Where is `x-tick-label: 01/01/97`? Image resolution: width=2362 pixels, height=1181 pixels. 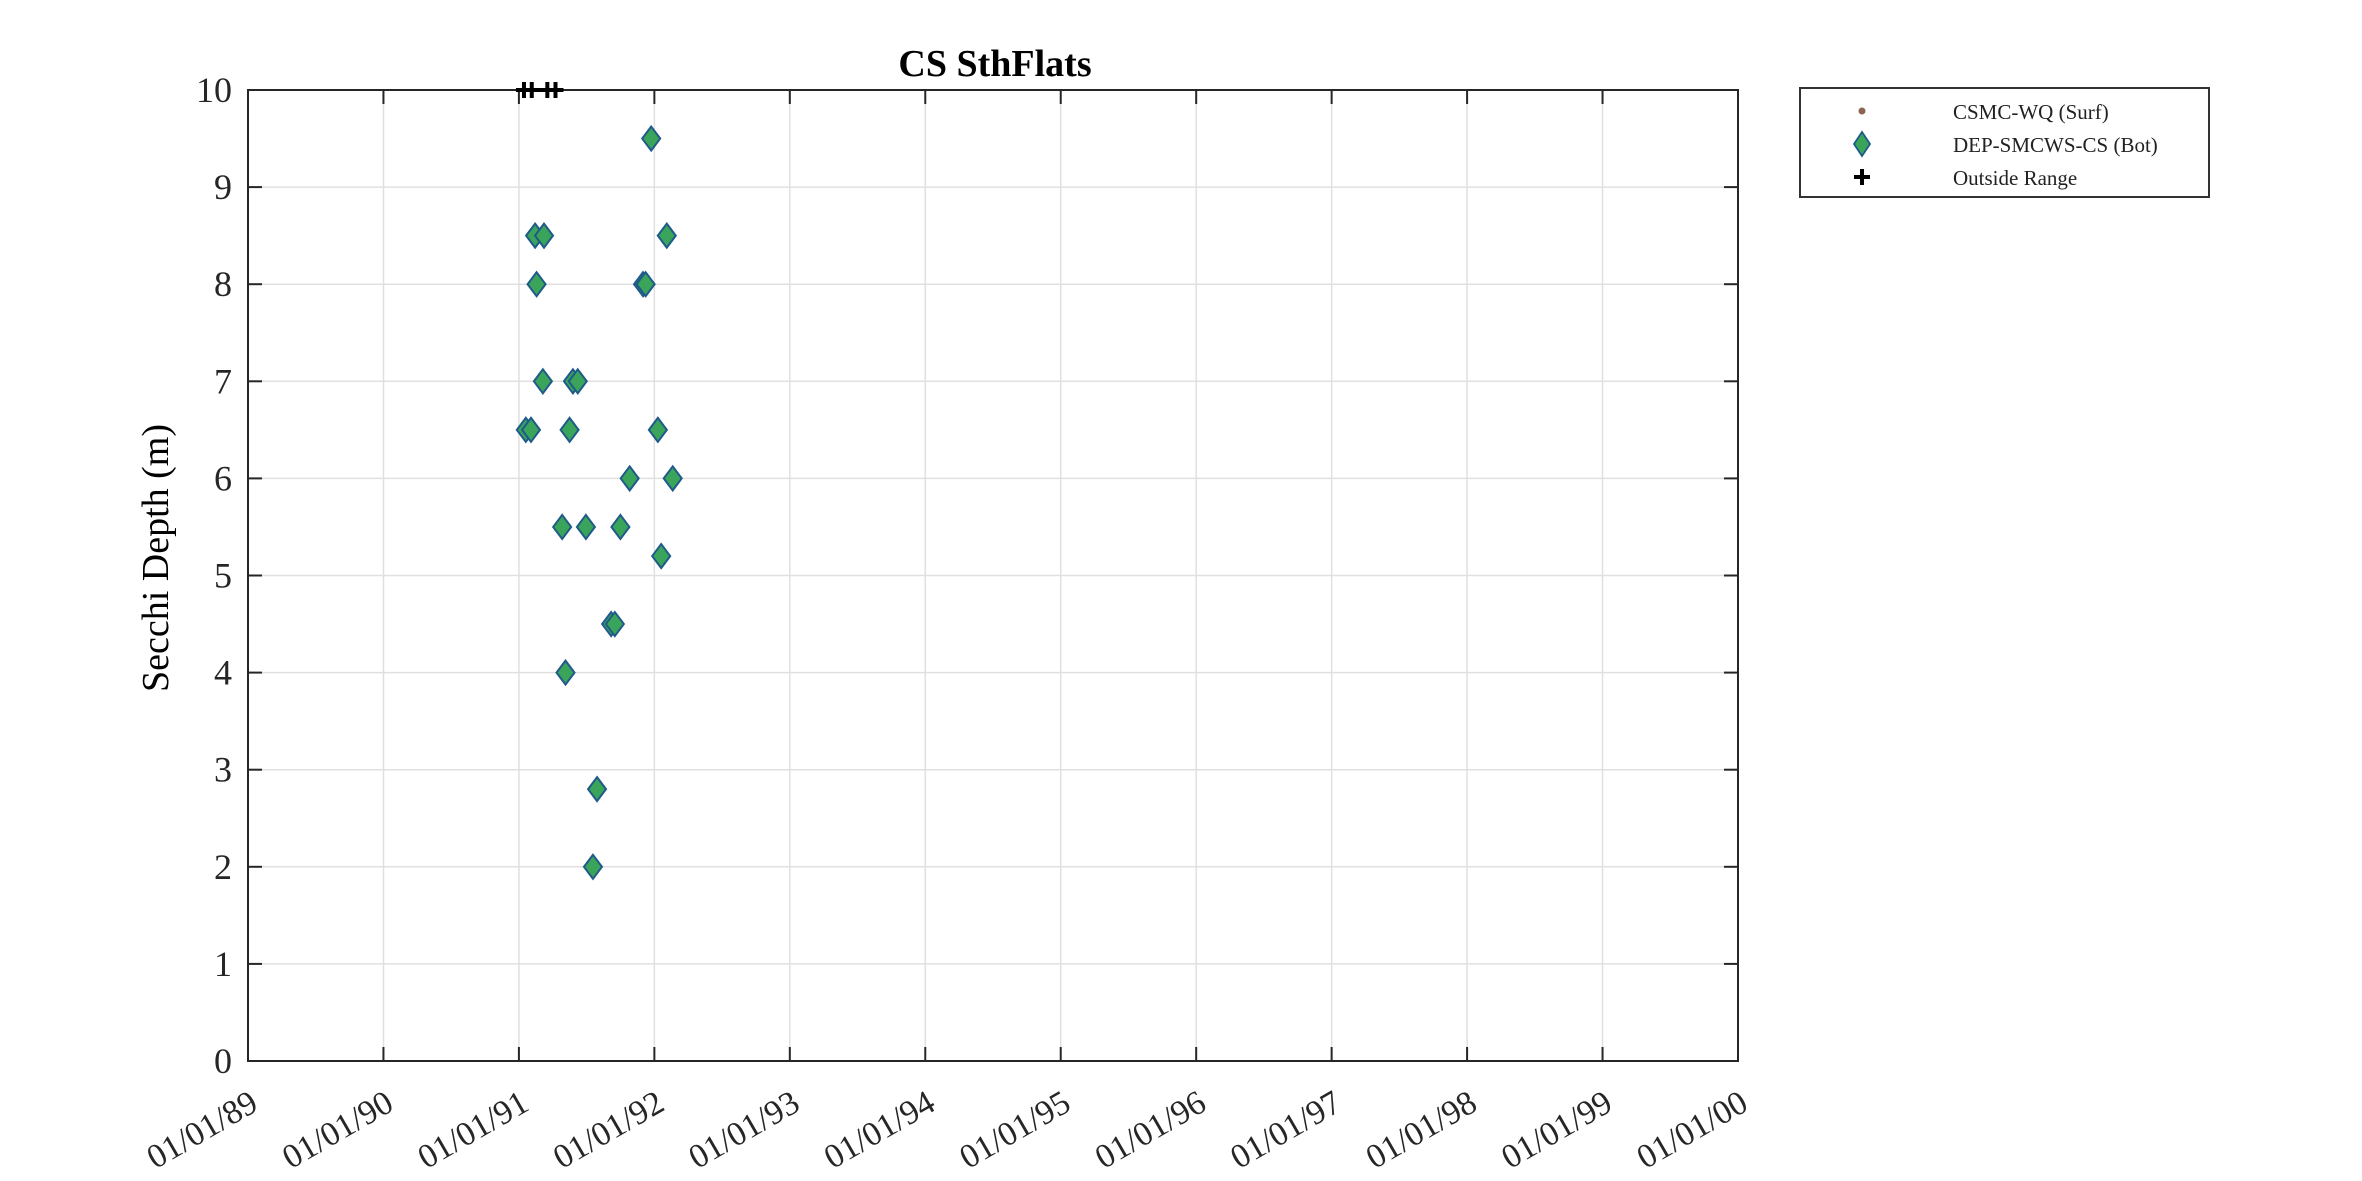
x-tick-label: 01/01/97 is located at coordinates (1285, 1130).